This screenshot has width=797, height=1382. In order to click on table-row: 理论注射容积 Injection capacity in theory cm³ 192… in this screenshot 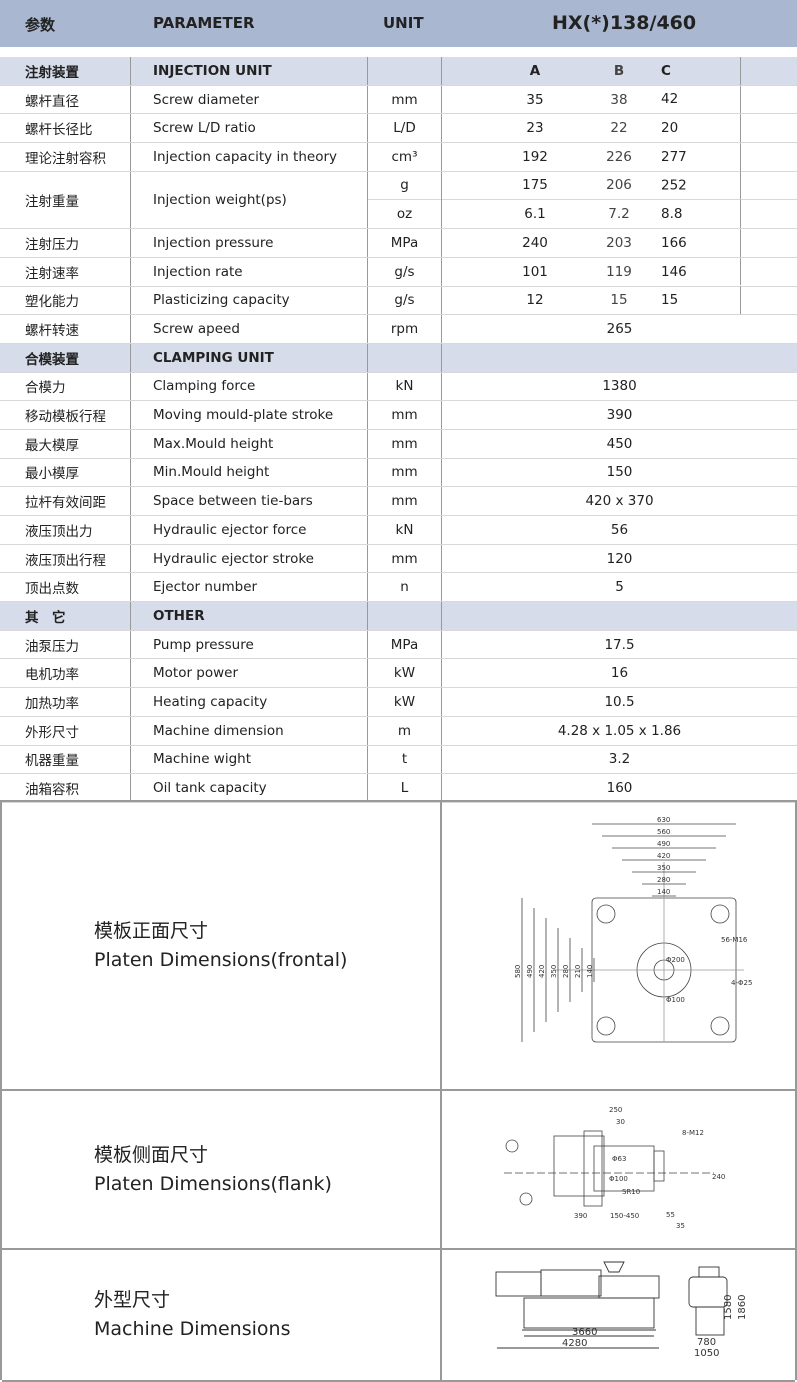, I will do `click(398, 157)`.